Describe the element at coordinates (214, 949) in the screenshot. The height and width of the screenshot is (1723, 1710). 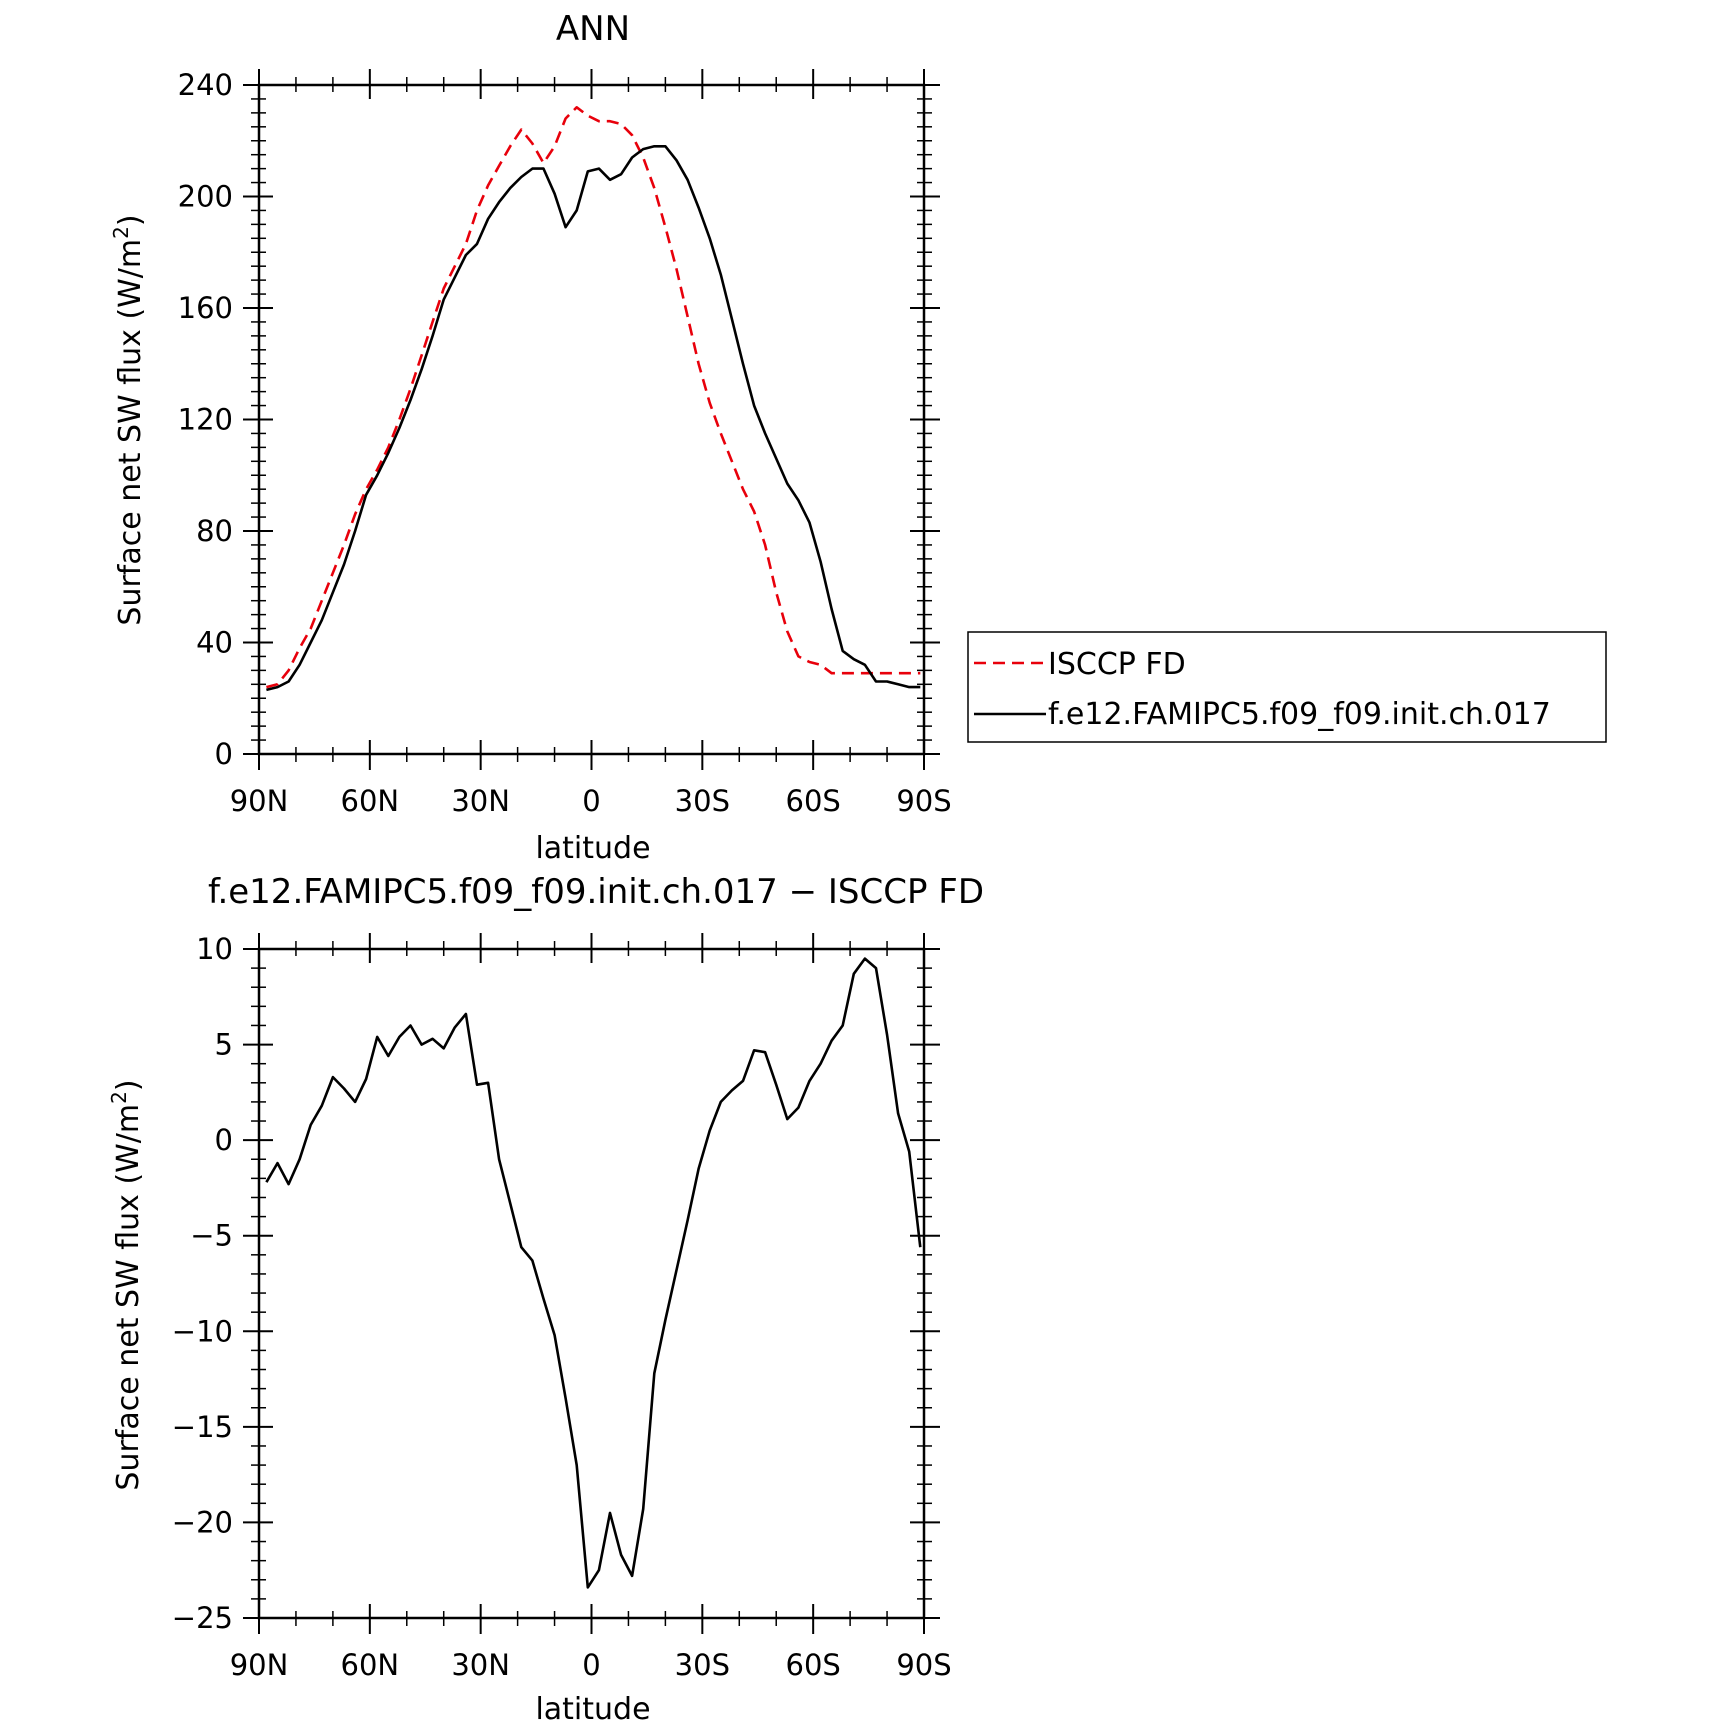
I see `y-tick-label: 10` at that location.